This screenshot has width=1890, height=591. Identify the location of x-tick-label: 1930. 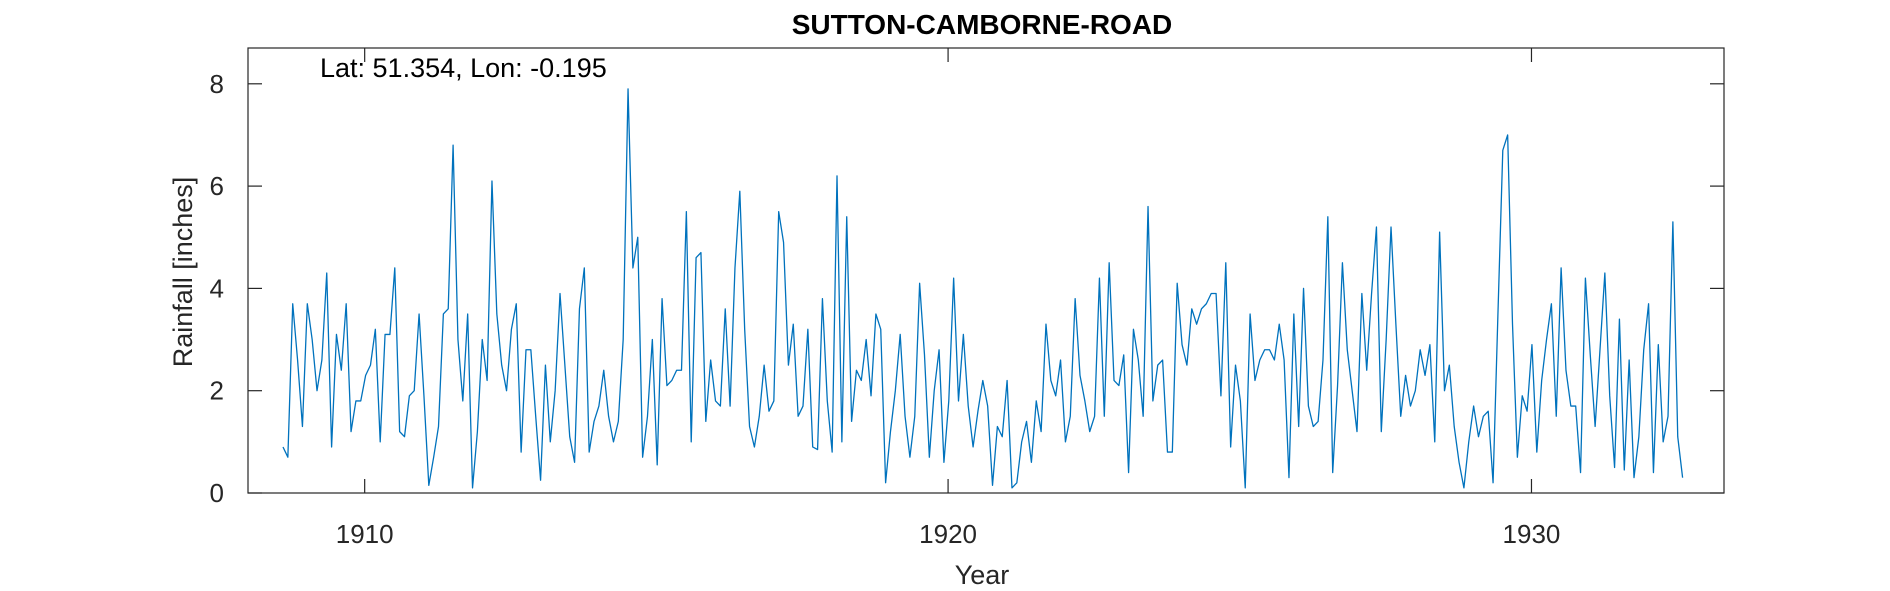
(1532, 534).